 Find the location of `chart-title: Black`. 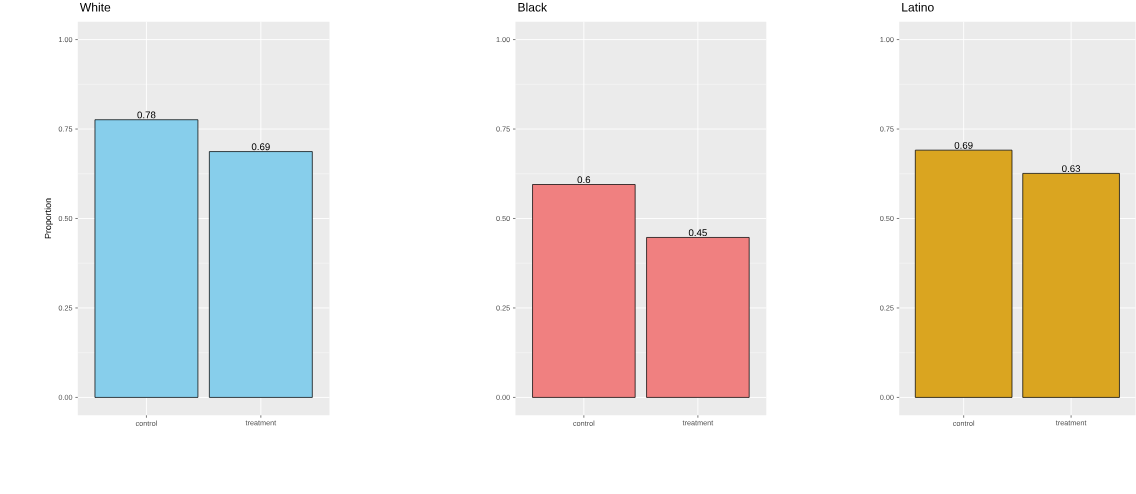

chart-title: Black is located at coordinates (533, 7).